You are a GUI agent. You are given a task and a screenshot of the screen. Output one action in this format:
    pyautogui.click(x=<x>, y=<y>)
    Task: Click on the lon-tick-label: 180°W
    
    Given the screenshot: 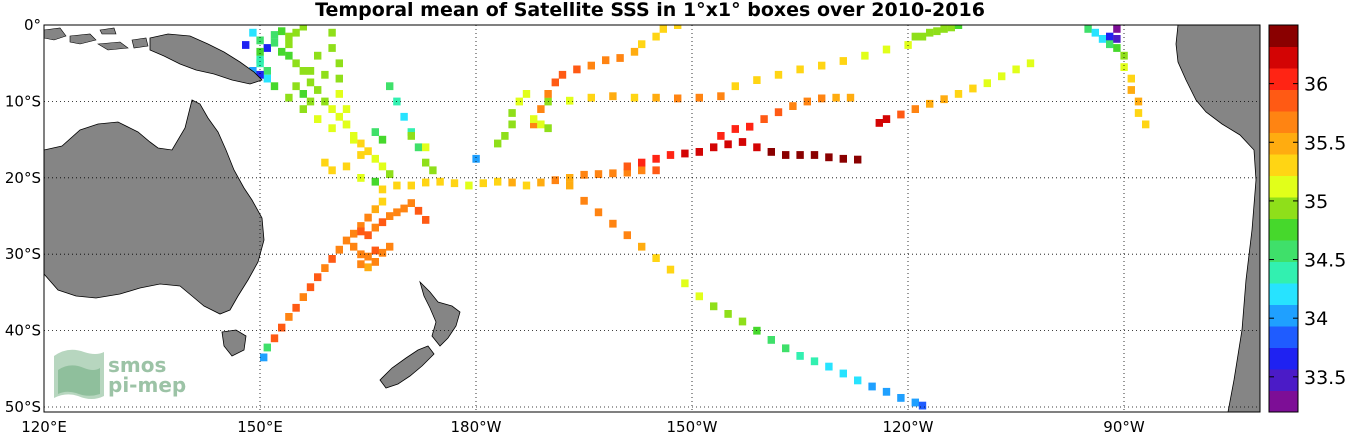 What is the action you would take?
    pyautogui.click(x=476, y=427)
    